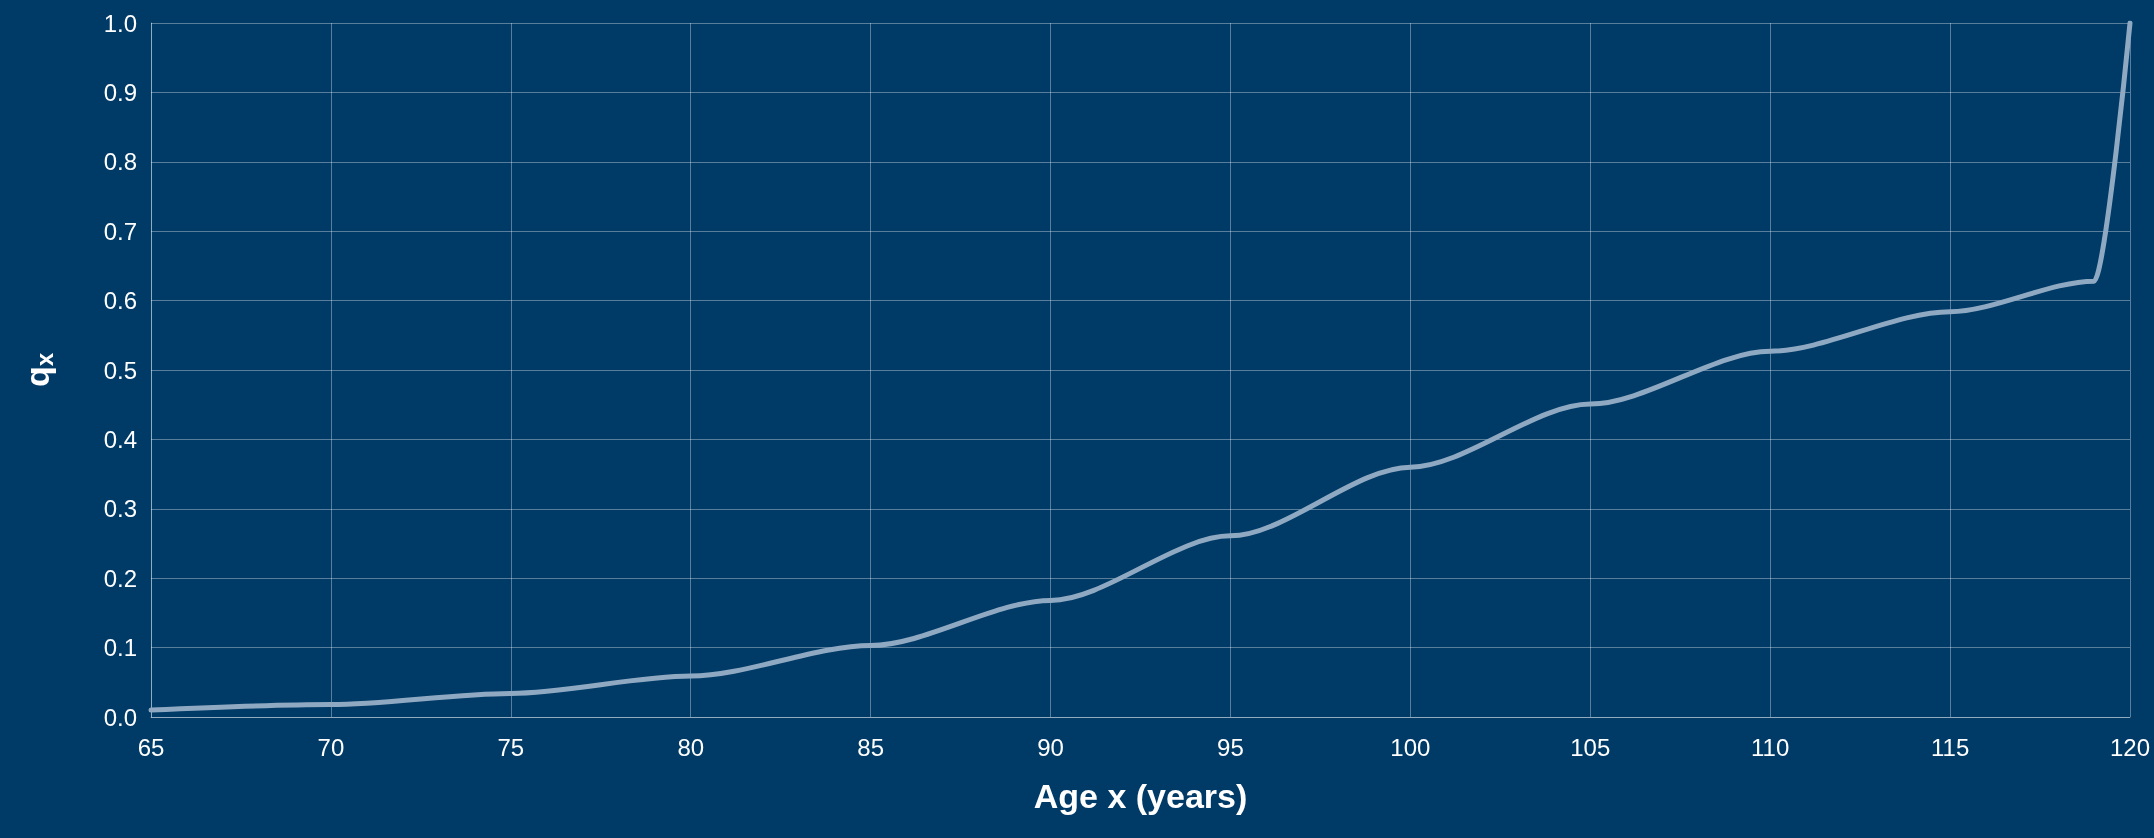  Describe the element at coordinates (1410, 747) in the screenshot. I see `x-tick-label: 100` at that location.